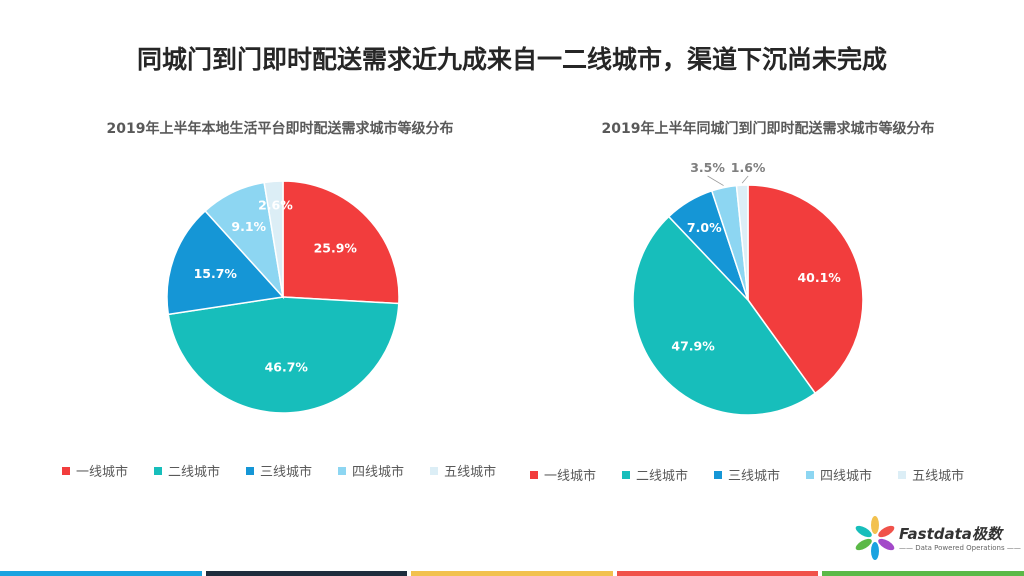  I want to click on logo-name: Fastdata极数, so click(950, 534).